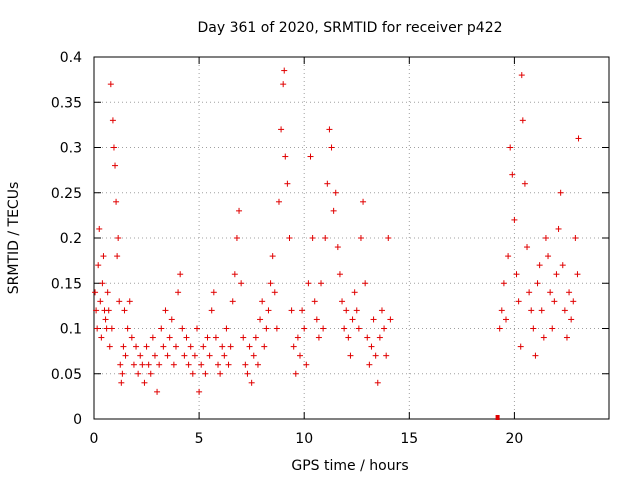 The image size is (640, 480). Describe the element at coordinates (66, 103) in the screenshot. I see `y-tick-label: 0.35` at that location.